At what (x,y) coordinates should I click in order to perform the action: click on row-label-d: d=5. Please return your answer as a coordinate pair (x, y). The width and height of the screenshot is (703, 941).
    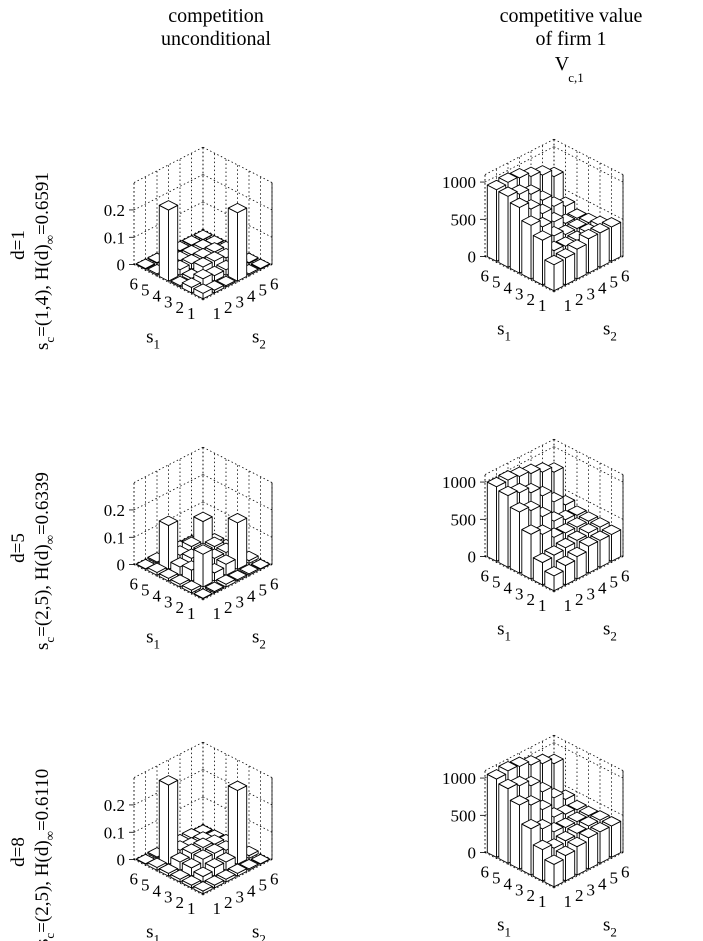
    Looking at the image, I should click on (18, 548).